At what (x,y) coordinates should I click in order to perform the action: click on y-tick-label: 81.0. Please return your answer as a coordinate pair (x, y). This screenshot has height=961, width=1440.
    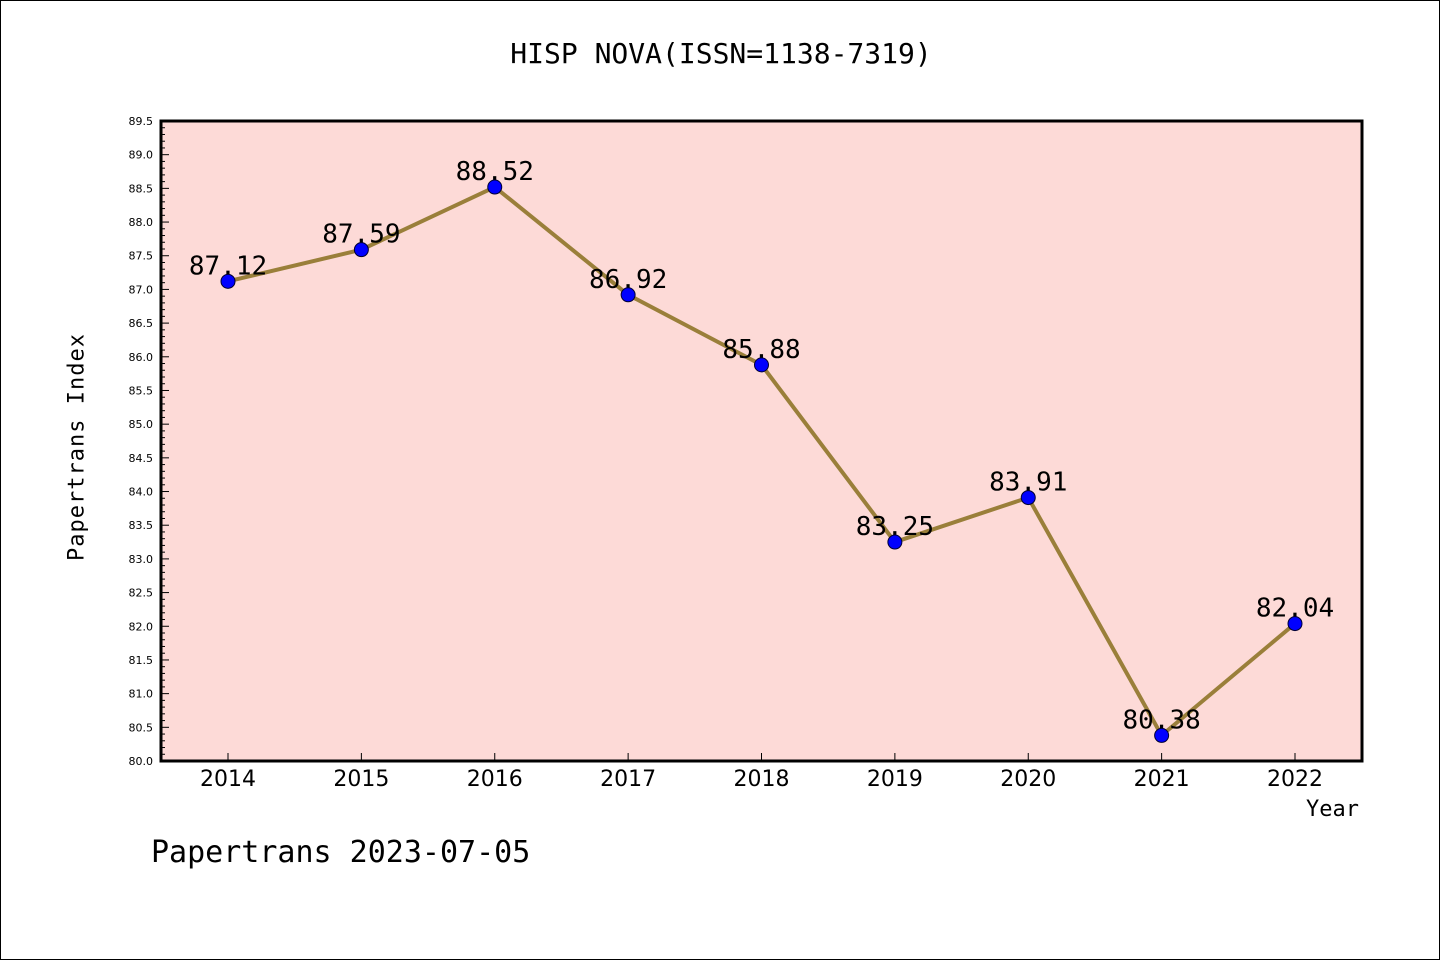
    Looking at the image, I should click on (141, 694).